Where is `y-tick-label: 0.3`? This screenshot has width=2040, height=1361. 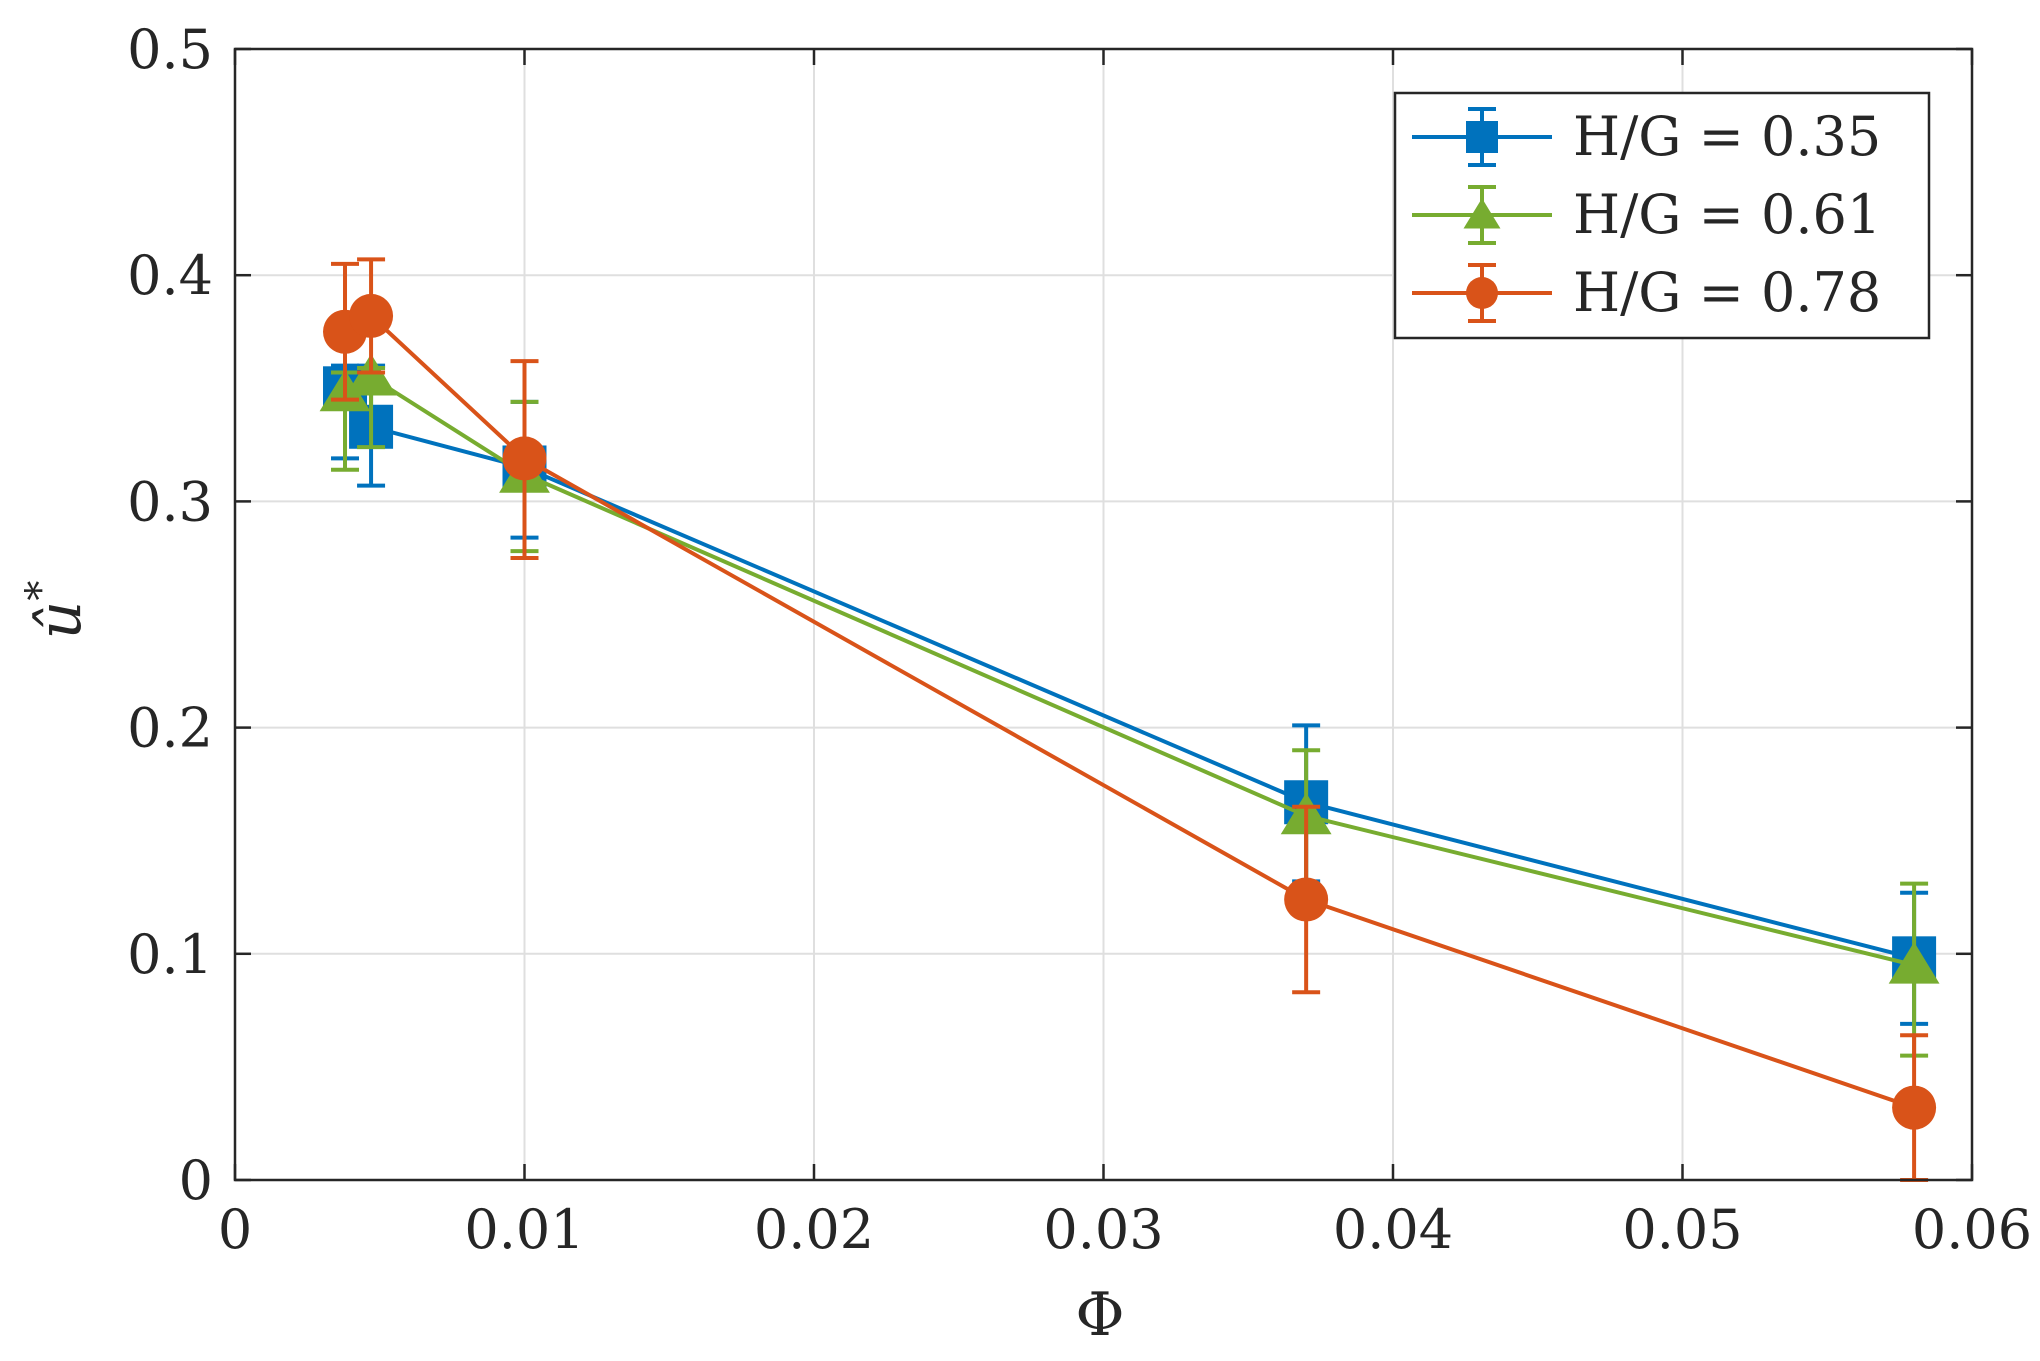 y-tick-label: 0.3 is located at coordinates (170, 501).